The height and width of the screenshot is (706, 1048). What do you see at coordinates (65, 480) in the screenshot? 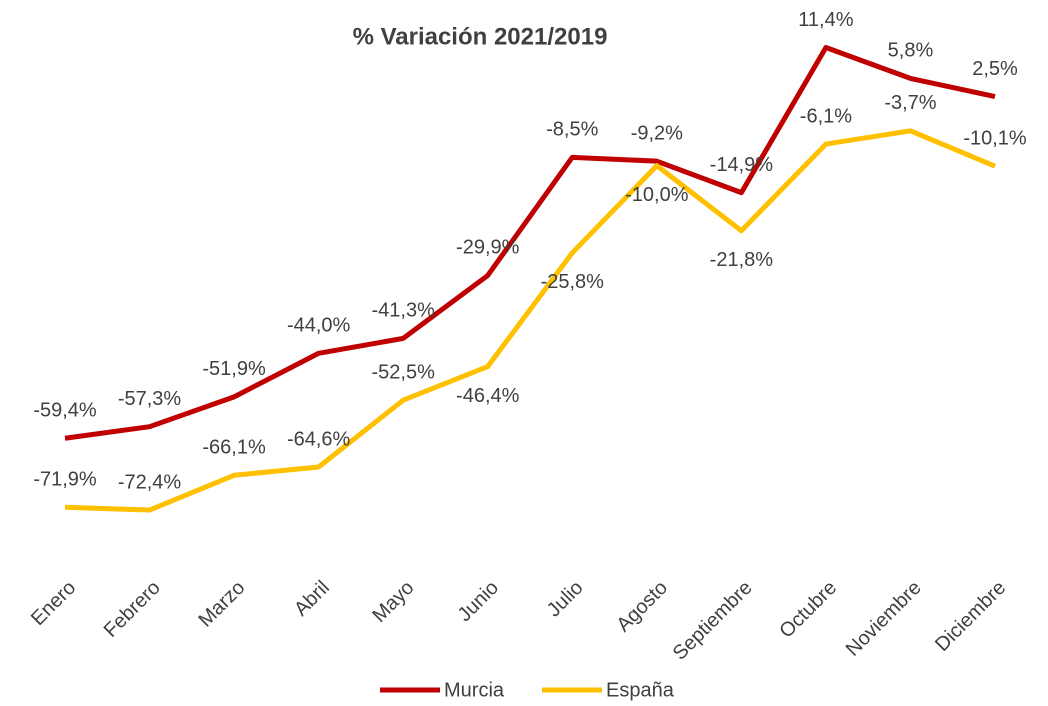
I see `data-label: -71,9%` at bounding box center [65, 480].